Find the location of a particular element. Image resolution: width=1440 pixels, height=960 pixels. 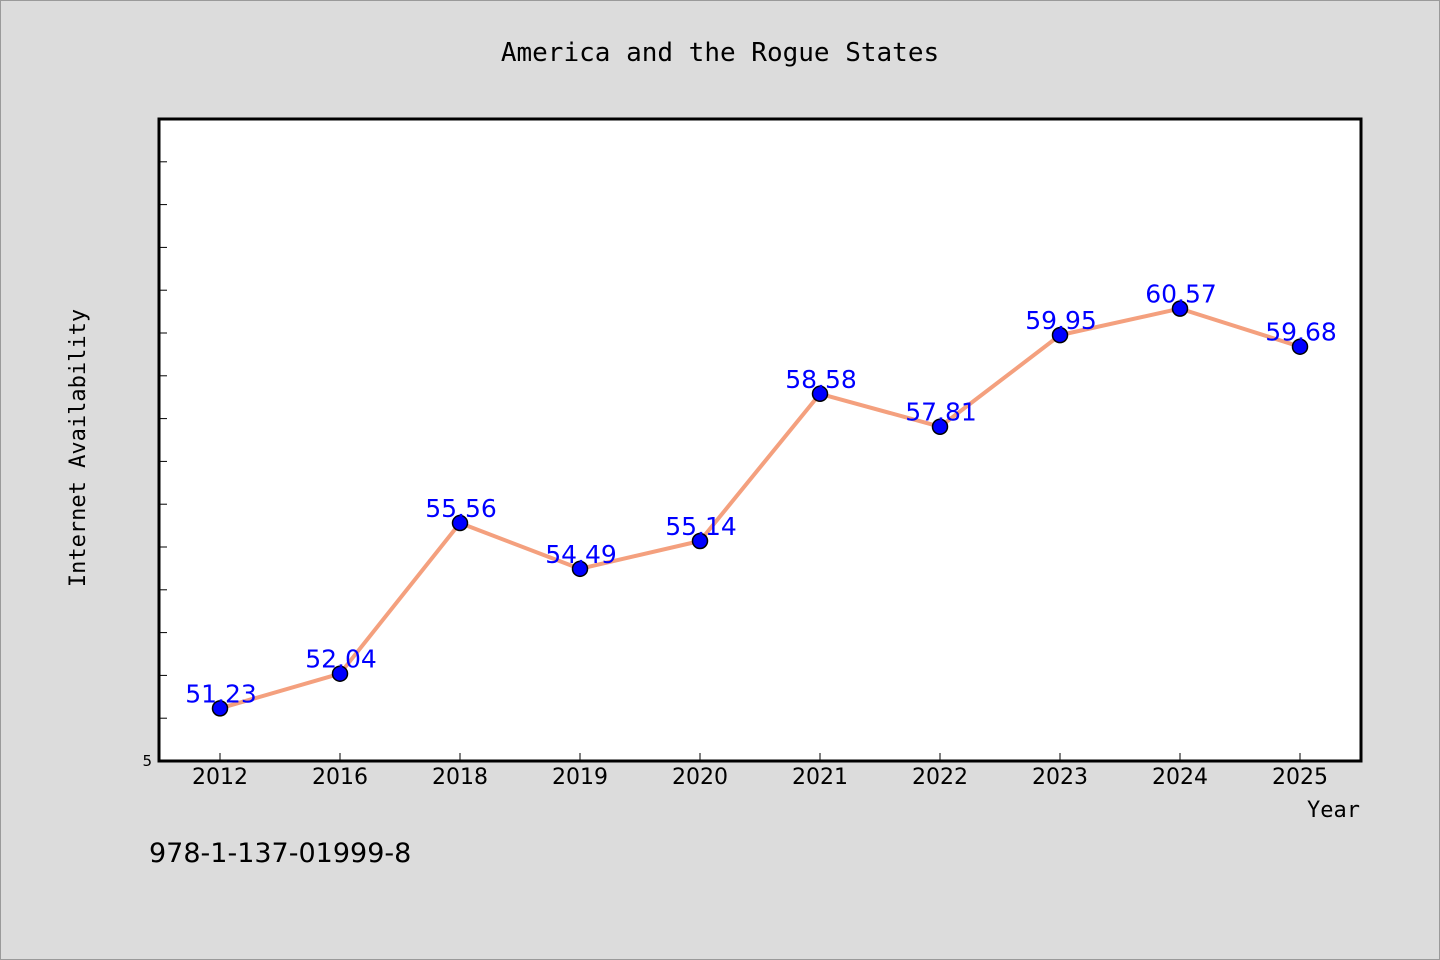

x-tick-label: 2020 is located at coordinates (700, 777).